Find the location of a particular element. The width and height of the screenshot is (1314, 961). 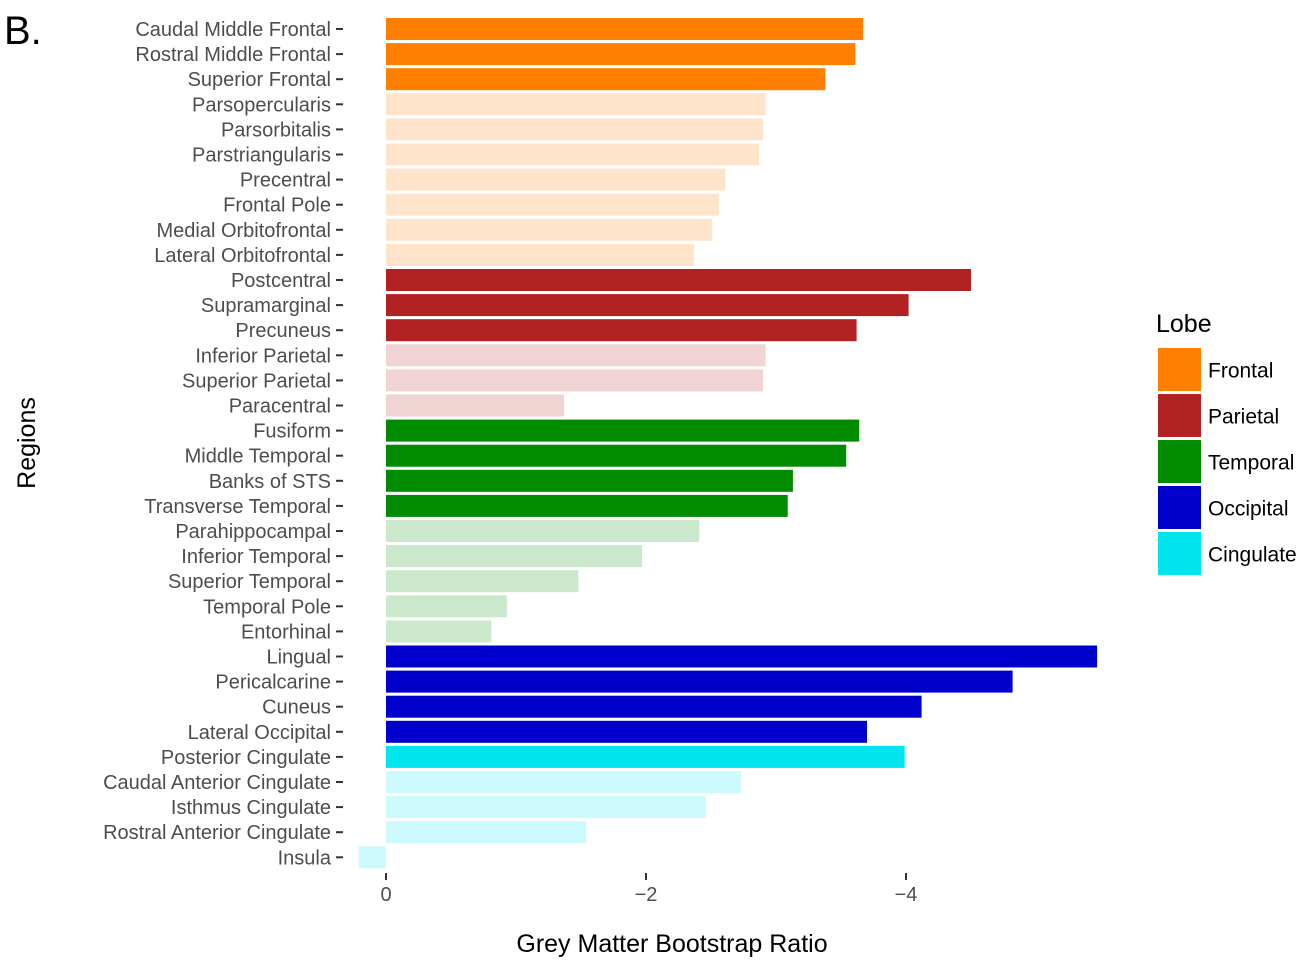

category-label: Supramarginal is located at coordinates (266, 306).